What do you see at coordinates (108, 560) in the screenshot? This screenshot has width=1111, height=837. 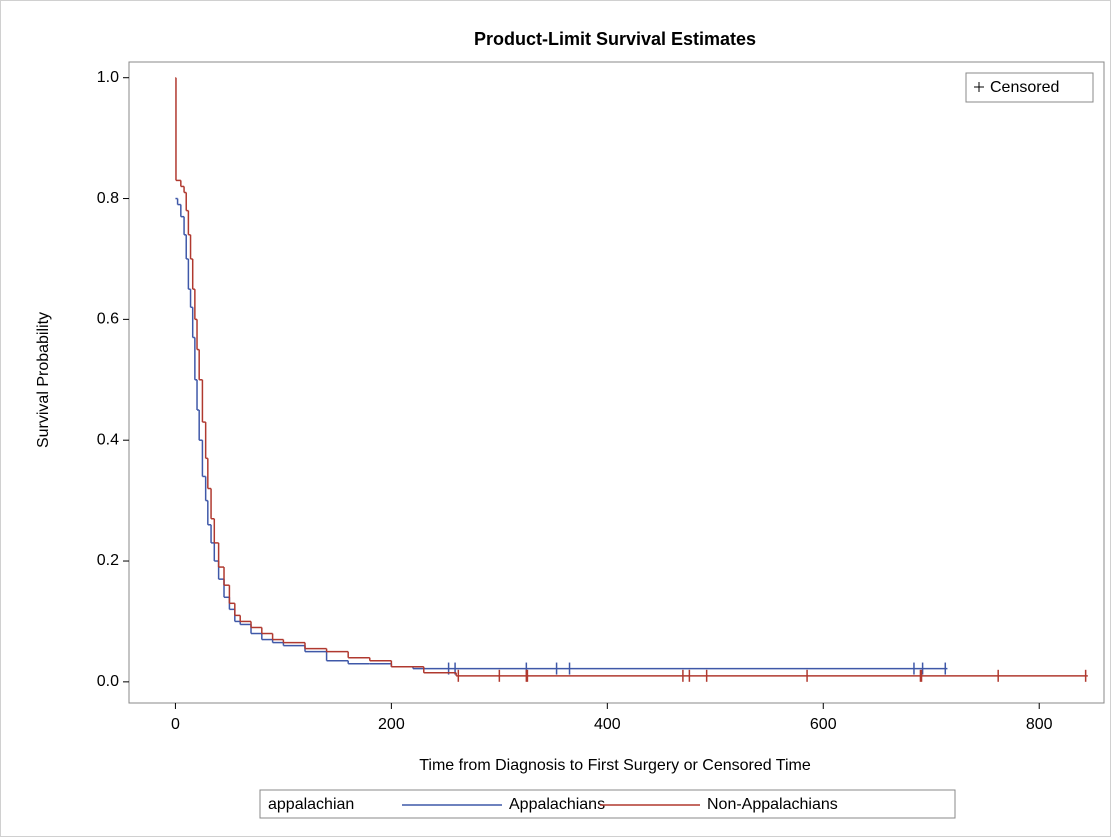 I see `y-tick-label: 0.2` at bounding box center [108, 560].